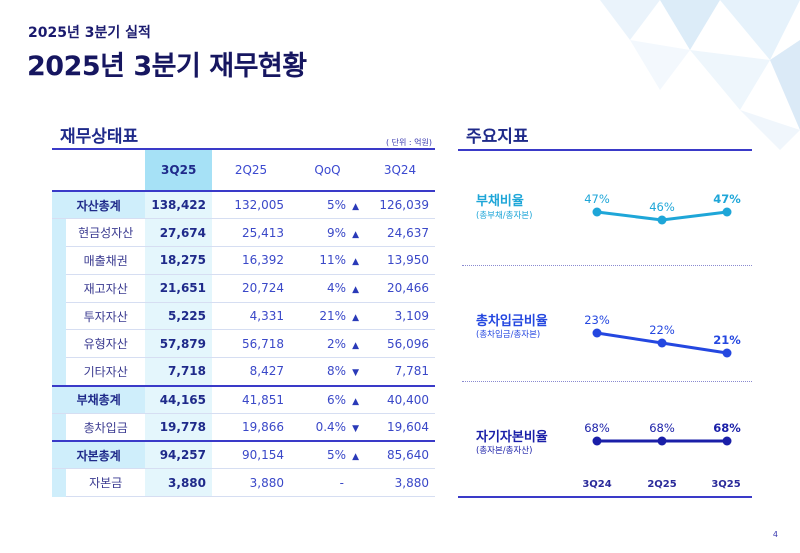 Image resolution: width=800 pixels, height=553 pixels. Describe the element at coordinates (400, 455) in the screenshot. I see `value-3q24: 85,640` at that location.